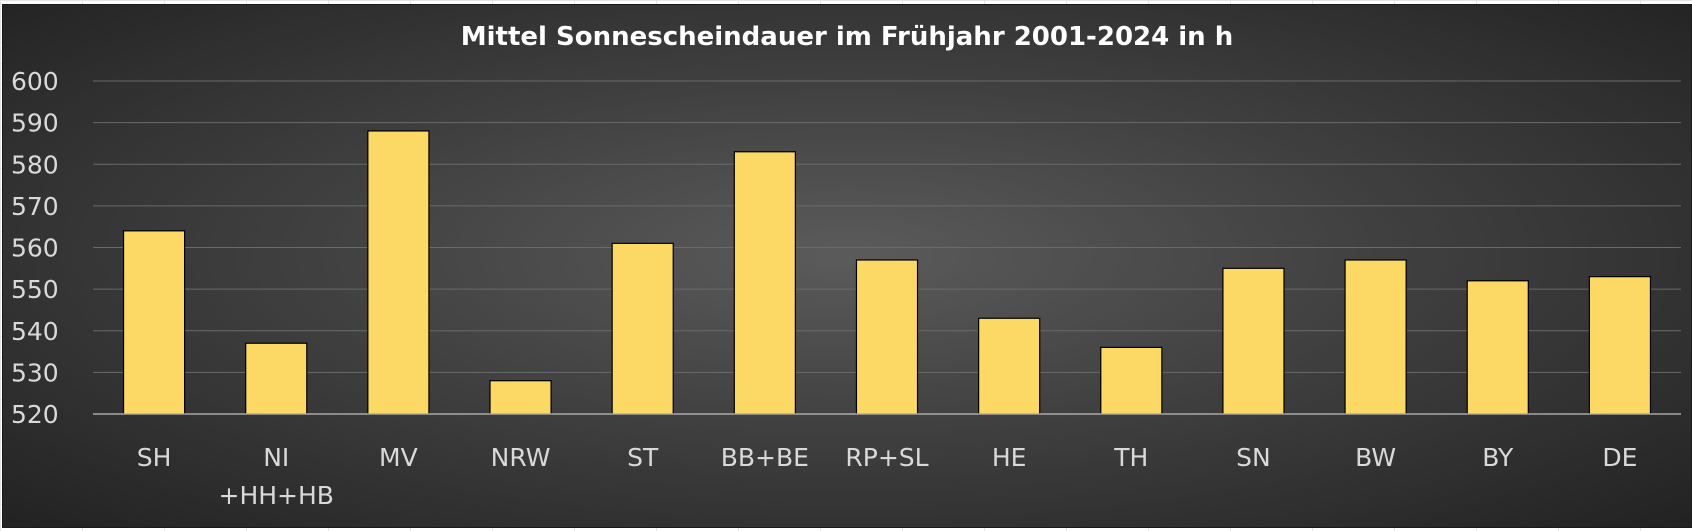 The width and height of the screenshot is (1692, 531). I want to click on y-tick-label: 550, so click(35, 289).